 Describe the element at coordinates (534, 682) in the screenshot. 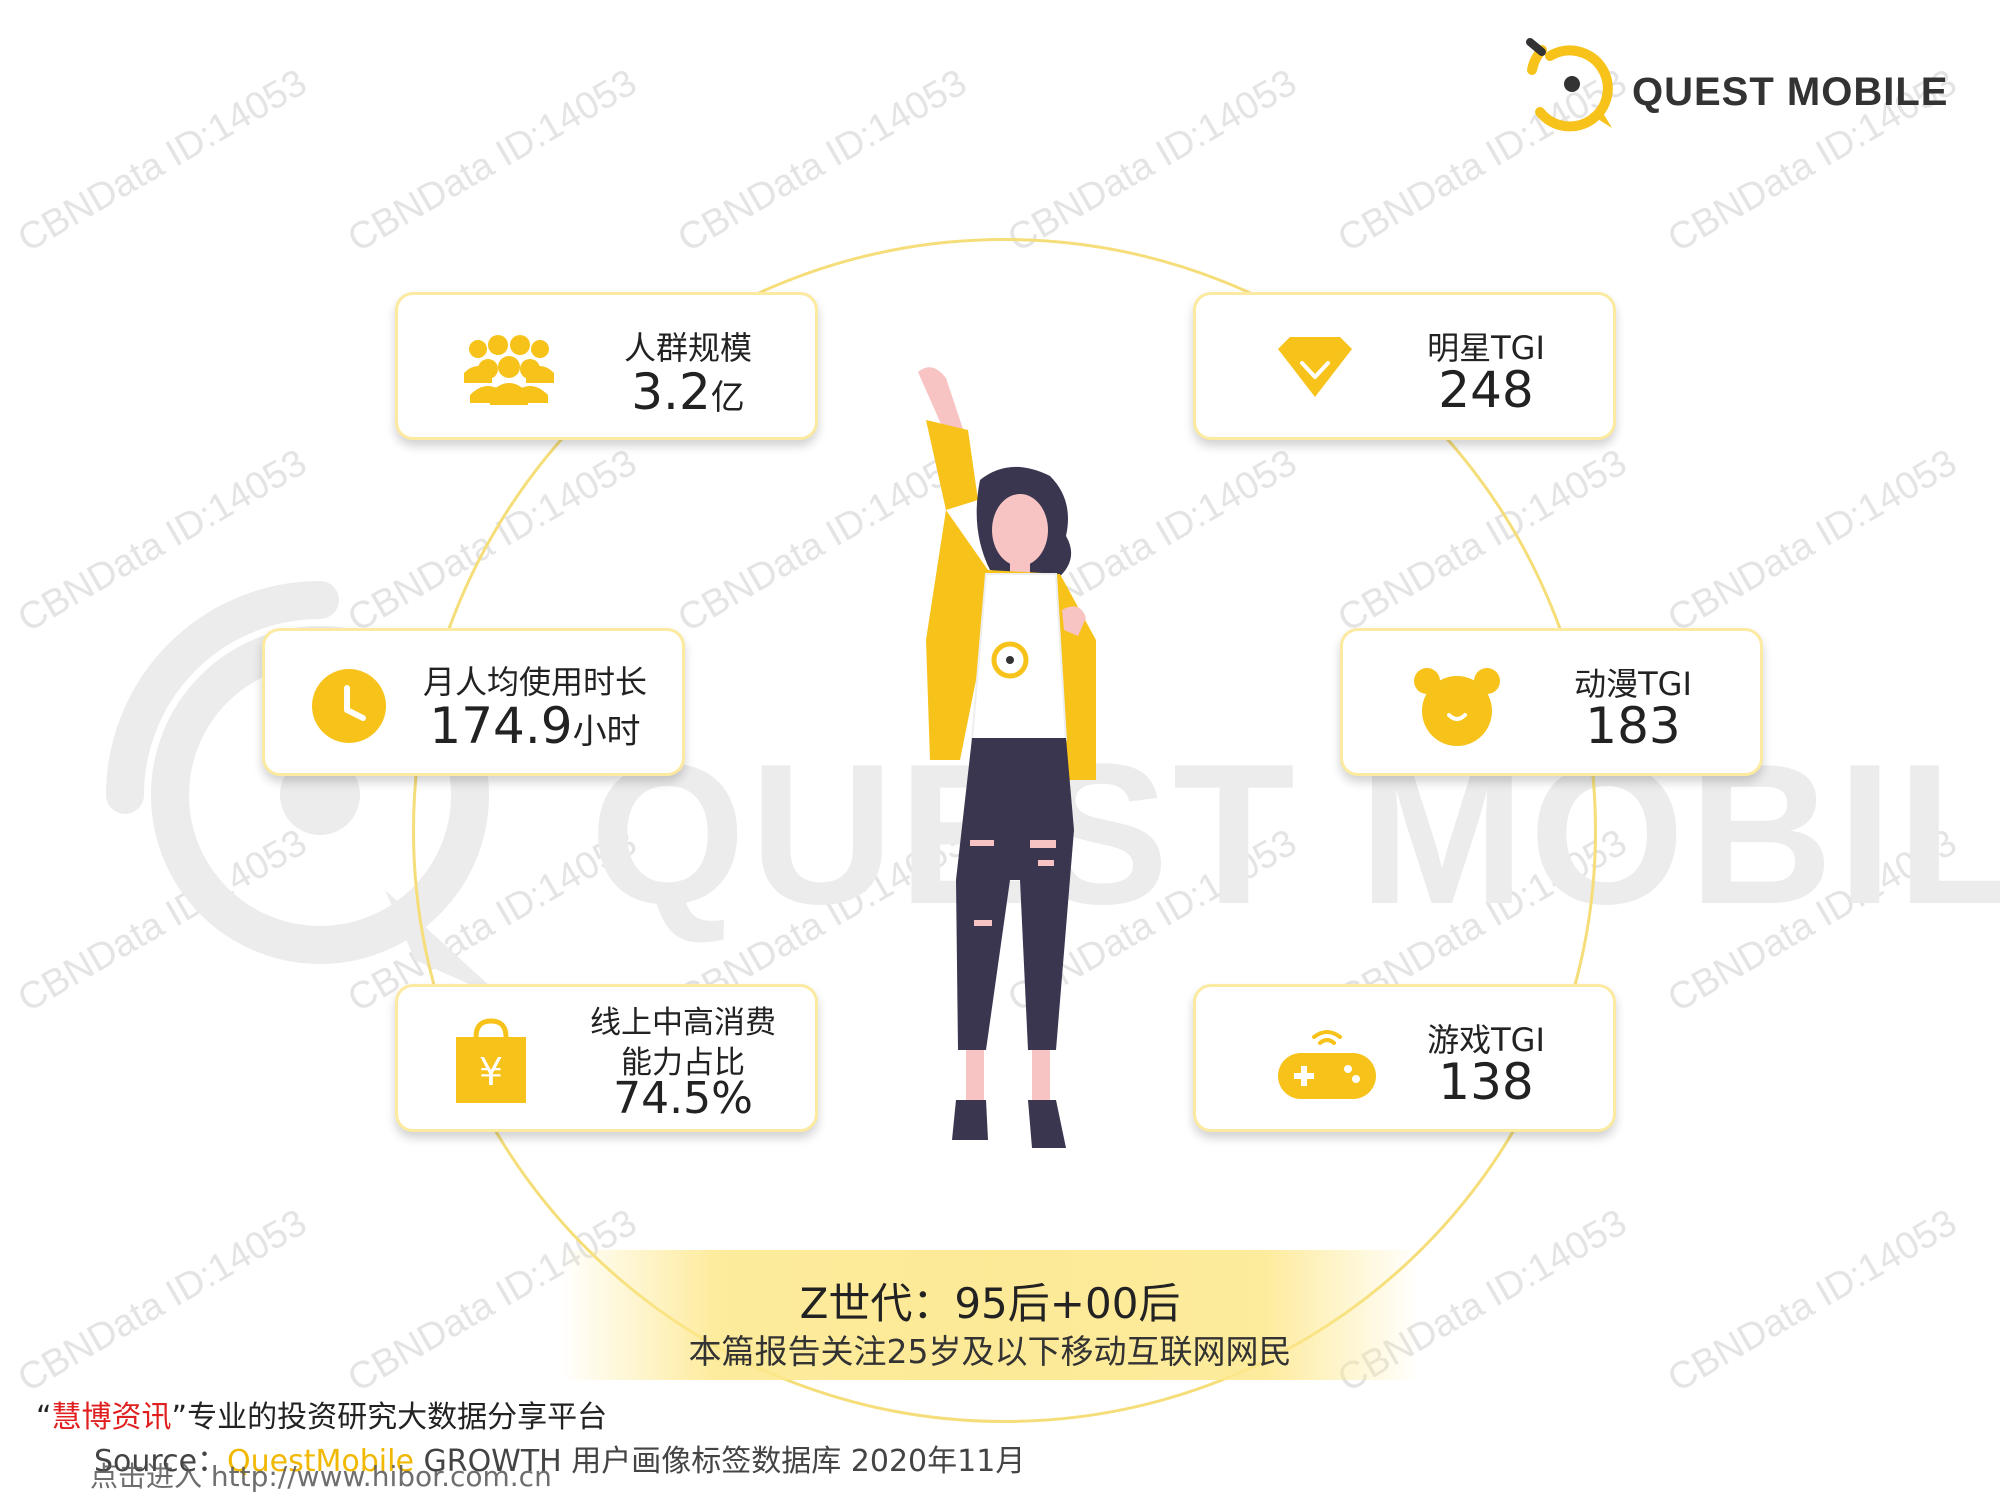

I see `card-label: 月人均使用时长` at that location.